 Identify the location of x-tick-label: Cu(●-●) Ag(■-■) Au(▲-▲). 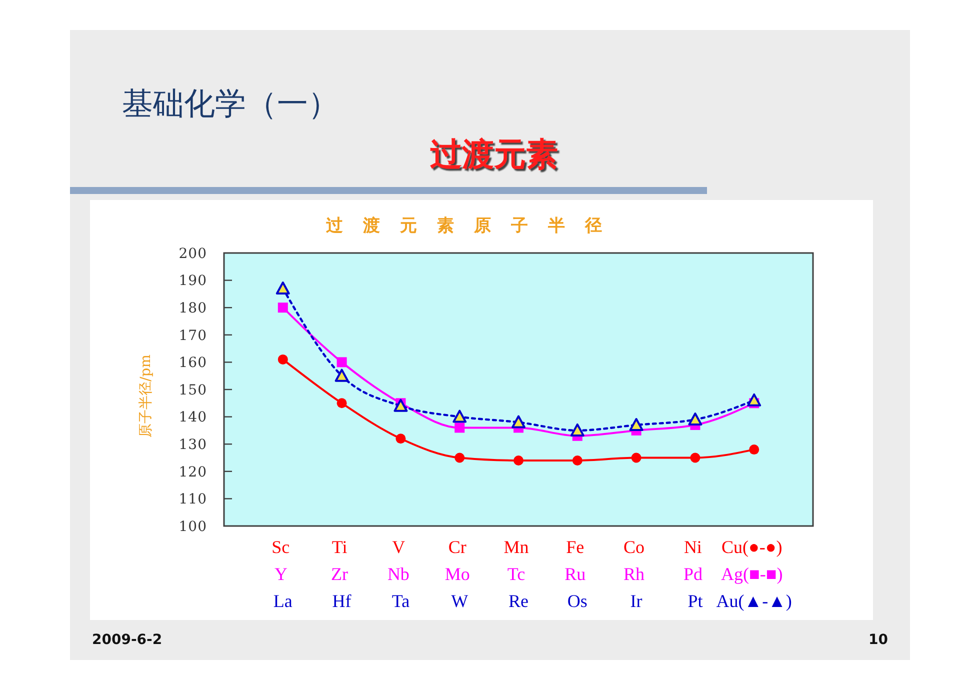
(754, 574).